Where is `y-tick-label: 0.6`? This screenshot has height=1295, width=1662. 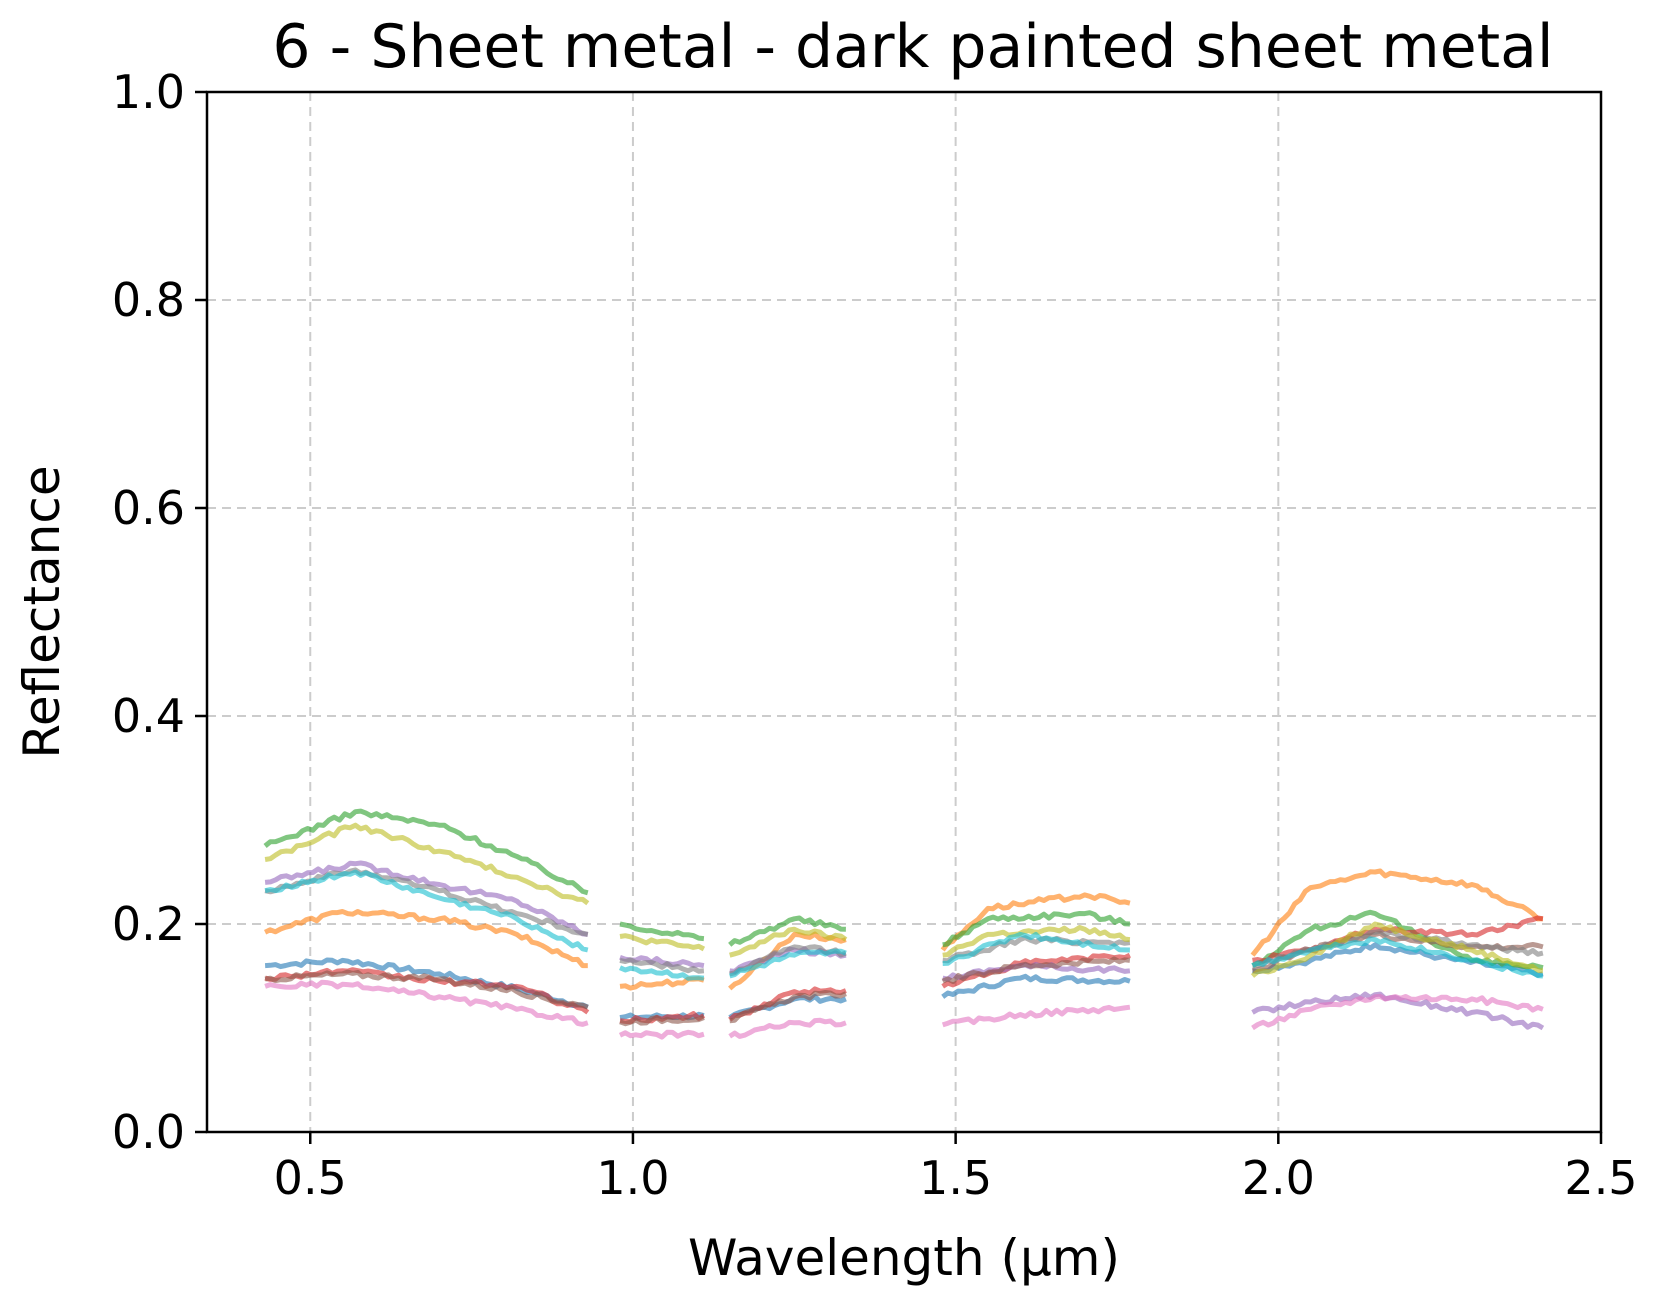 y-tick-label: 0.6 is located at coordinates (148, 508).